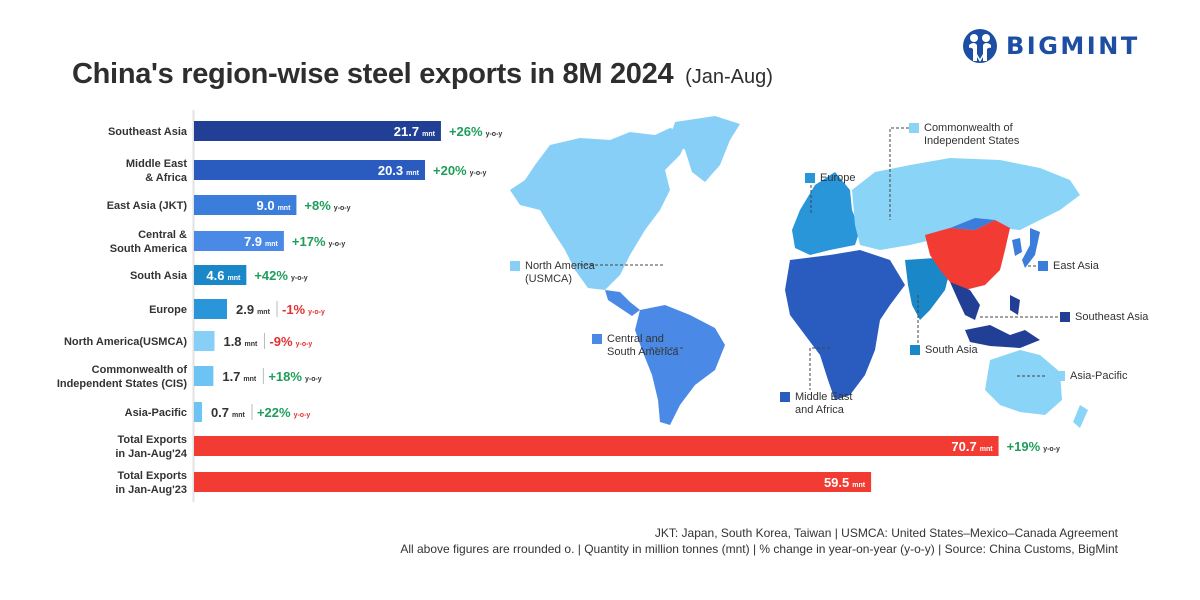 The width and height of the screenshot is (1200, 600). What do you see at coordinates (318, 241) in the screenshot?
I see `yoy-change-label: +17% y-o-y` at bounding box center [318, 241].